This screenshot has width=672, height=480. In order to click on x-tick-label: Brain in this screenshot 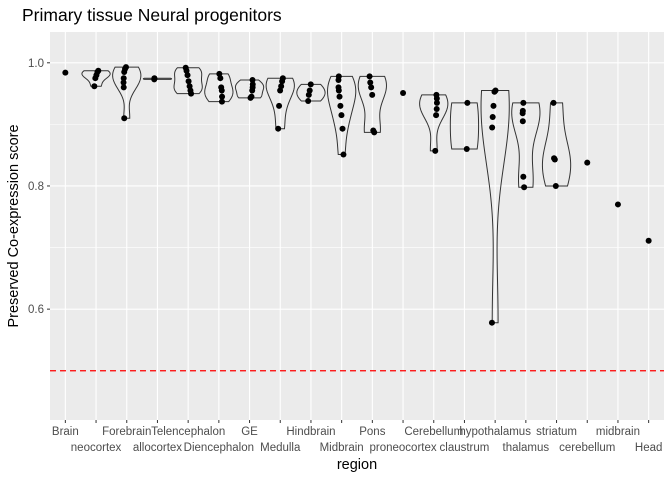, I will do `click(65, 432)`.